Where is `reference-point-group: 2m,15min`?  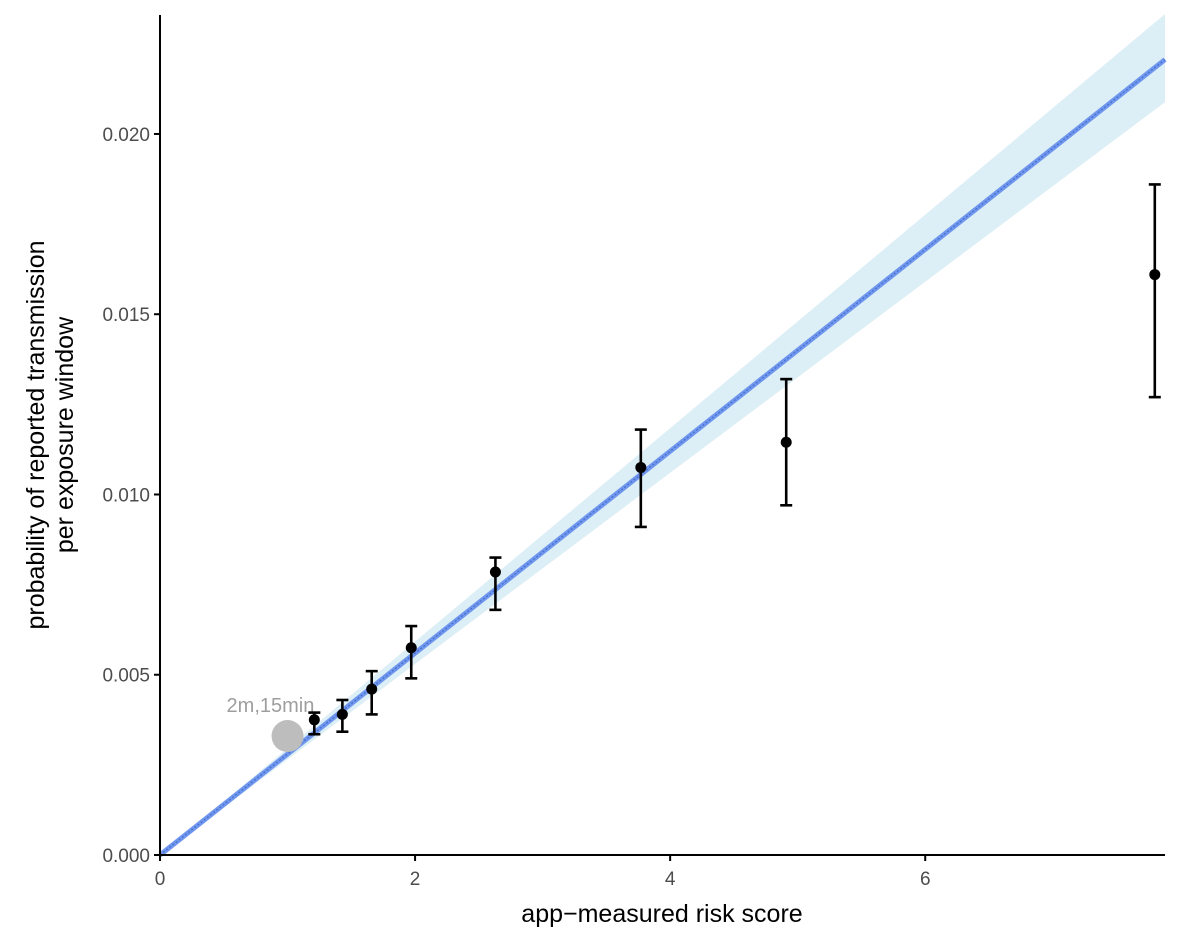
reference-point-group: 2m,15min is located at coordinates (271, 724).